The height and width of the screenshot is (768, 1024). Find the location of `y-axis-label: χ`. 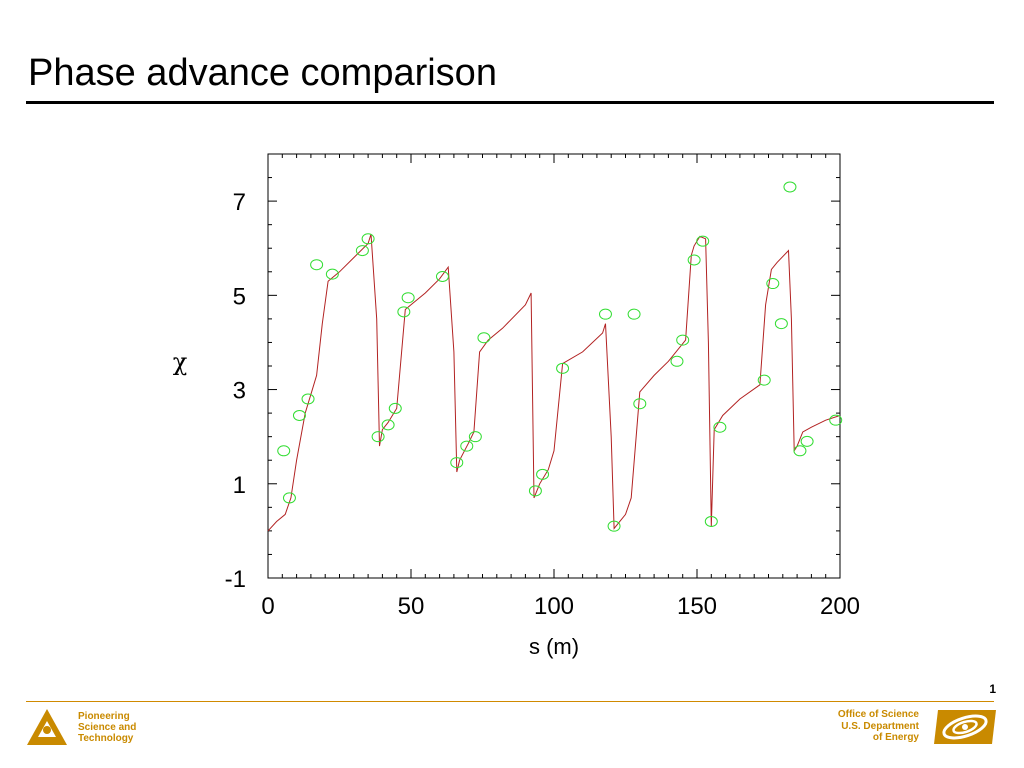

y-axis-label: χ is located at coordinates (180, 362).